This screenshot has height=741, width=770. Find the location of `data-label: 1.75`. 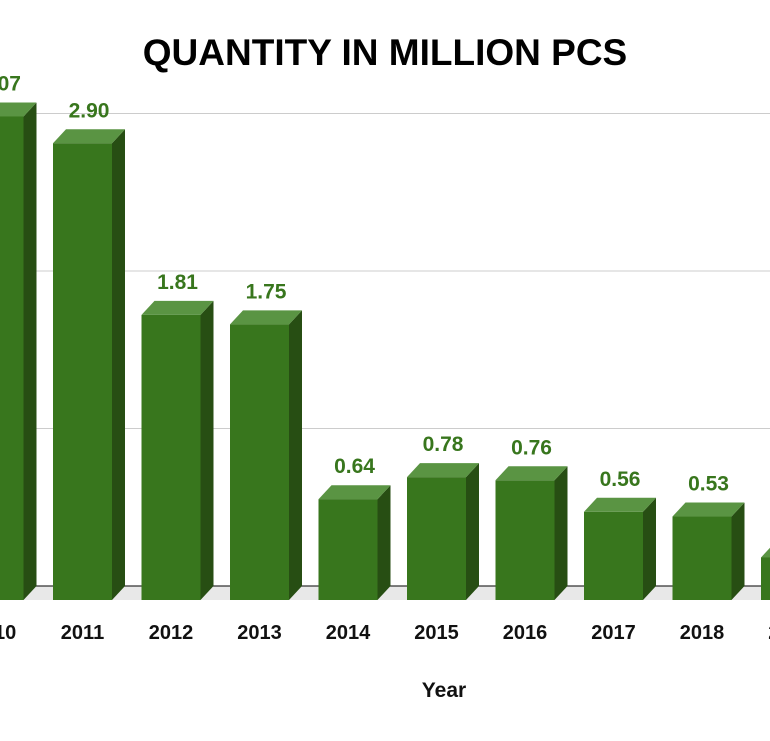

data-label: 1.75 is located at coordinates (266, 291).